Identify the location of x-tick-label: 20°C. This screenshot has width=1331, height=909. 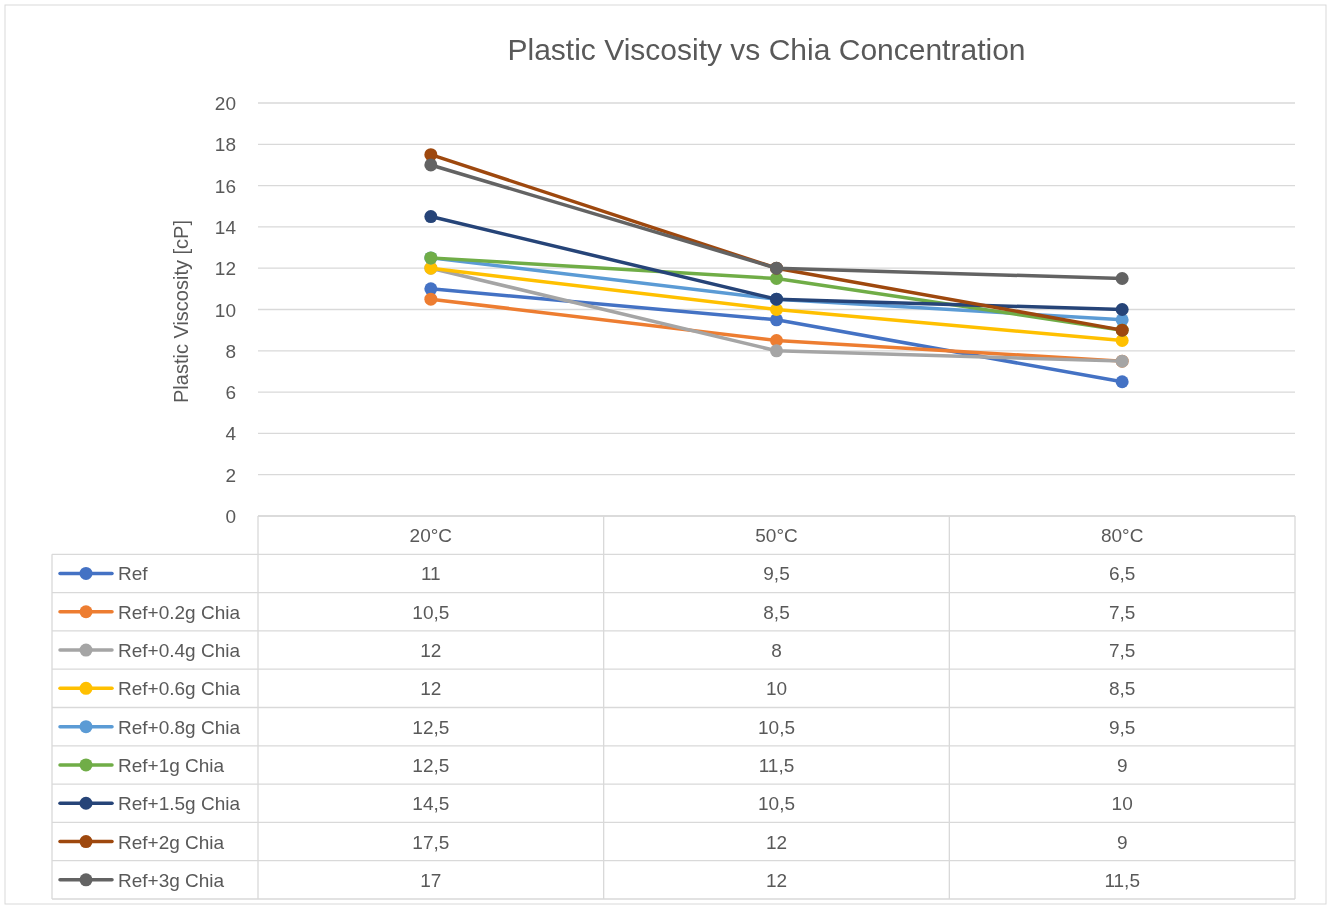
(431, 536).